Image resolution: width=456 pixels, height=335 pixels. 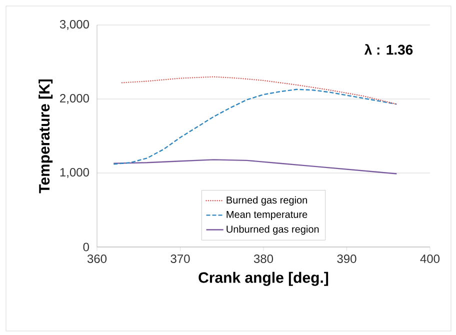 What do you see at coordinates (266, 201) in the screenshot?
I see `legend-label: Burned gas region` at bounding box center [266, 201].